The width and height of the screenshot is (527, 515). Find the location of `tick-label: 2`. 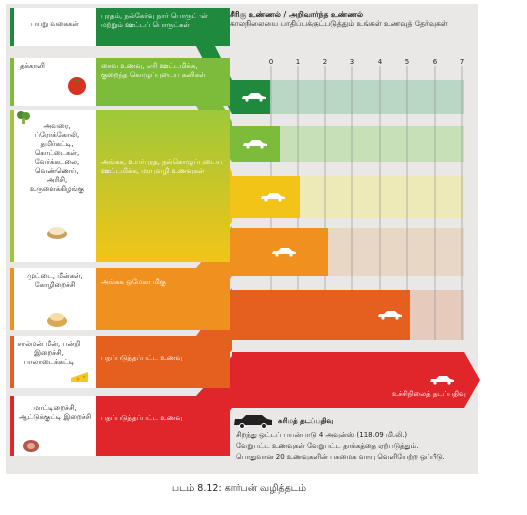

tick-label: 2 is located at coordinates (325, 62).